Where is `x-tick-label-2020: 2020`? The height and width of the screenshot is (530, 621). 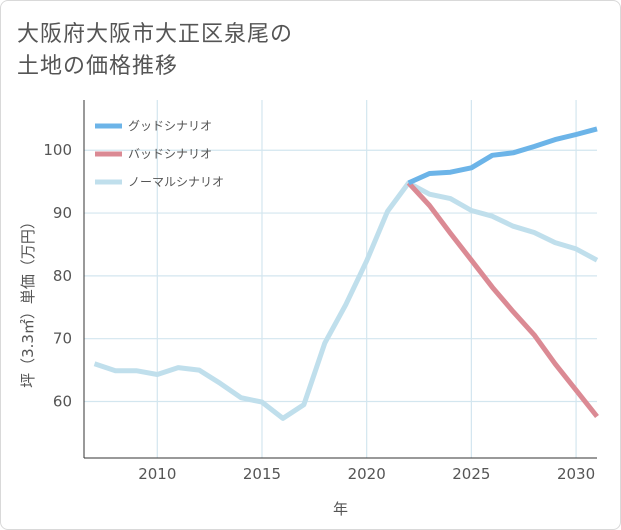 x-tick-label-2020: 2020 is located at coordinates (367, 474).